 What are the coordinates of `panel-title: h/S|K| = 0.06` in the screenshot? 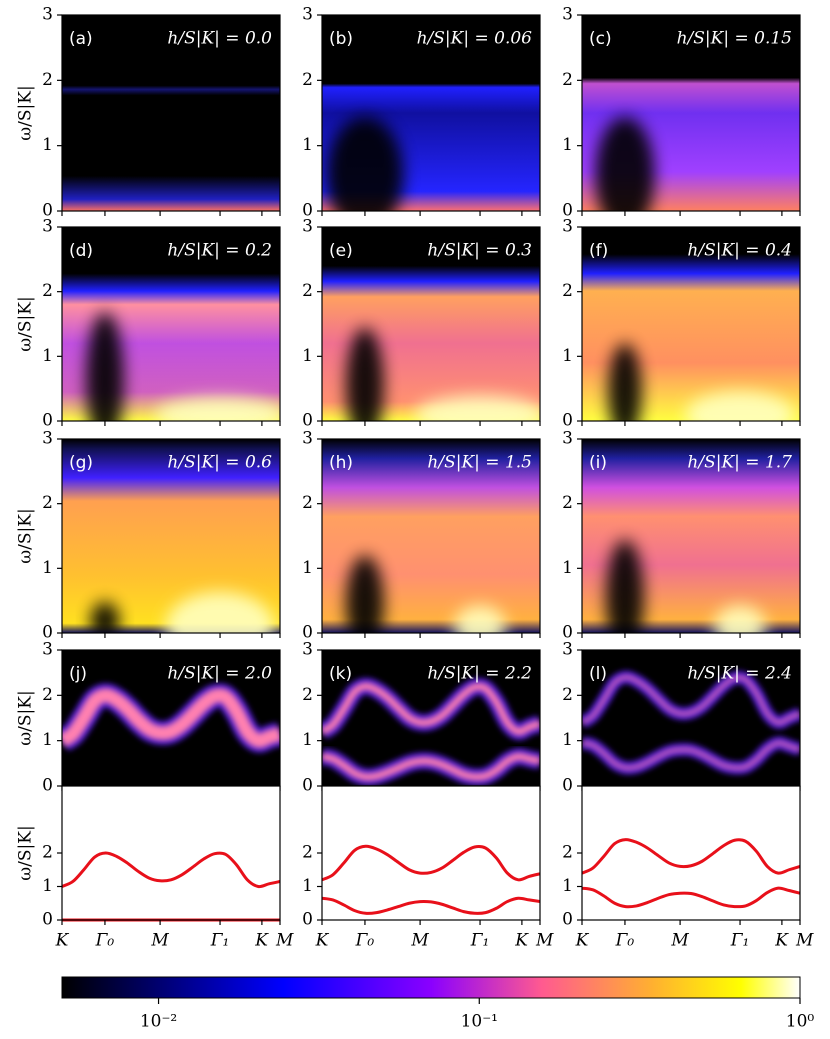 It's located at (475, 39).